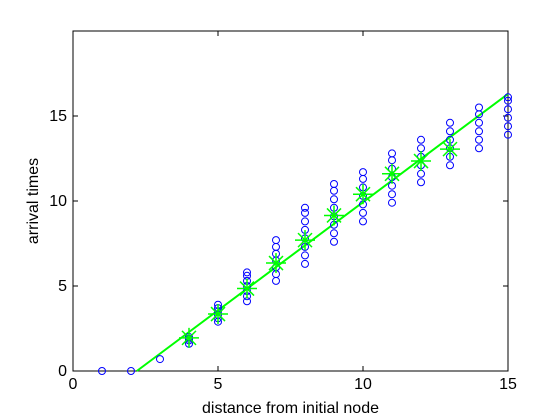  What do you see at coordinates (62, 371) in the screenshot?
I see `y-tick-label: 0` at bounding box center [62, 371].